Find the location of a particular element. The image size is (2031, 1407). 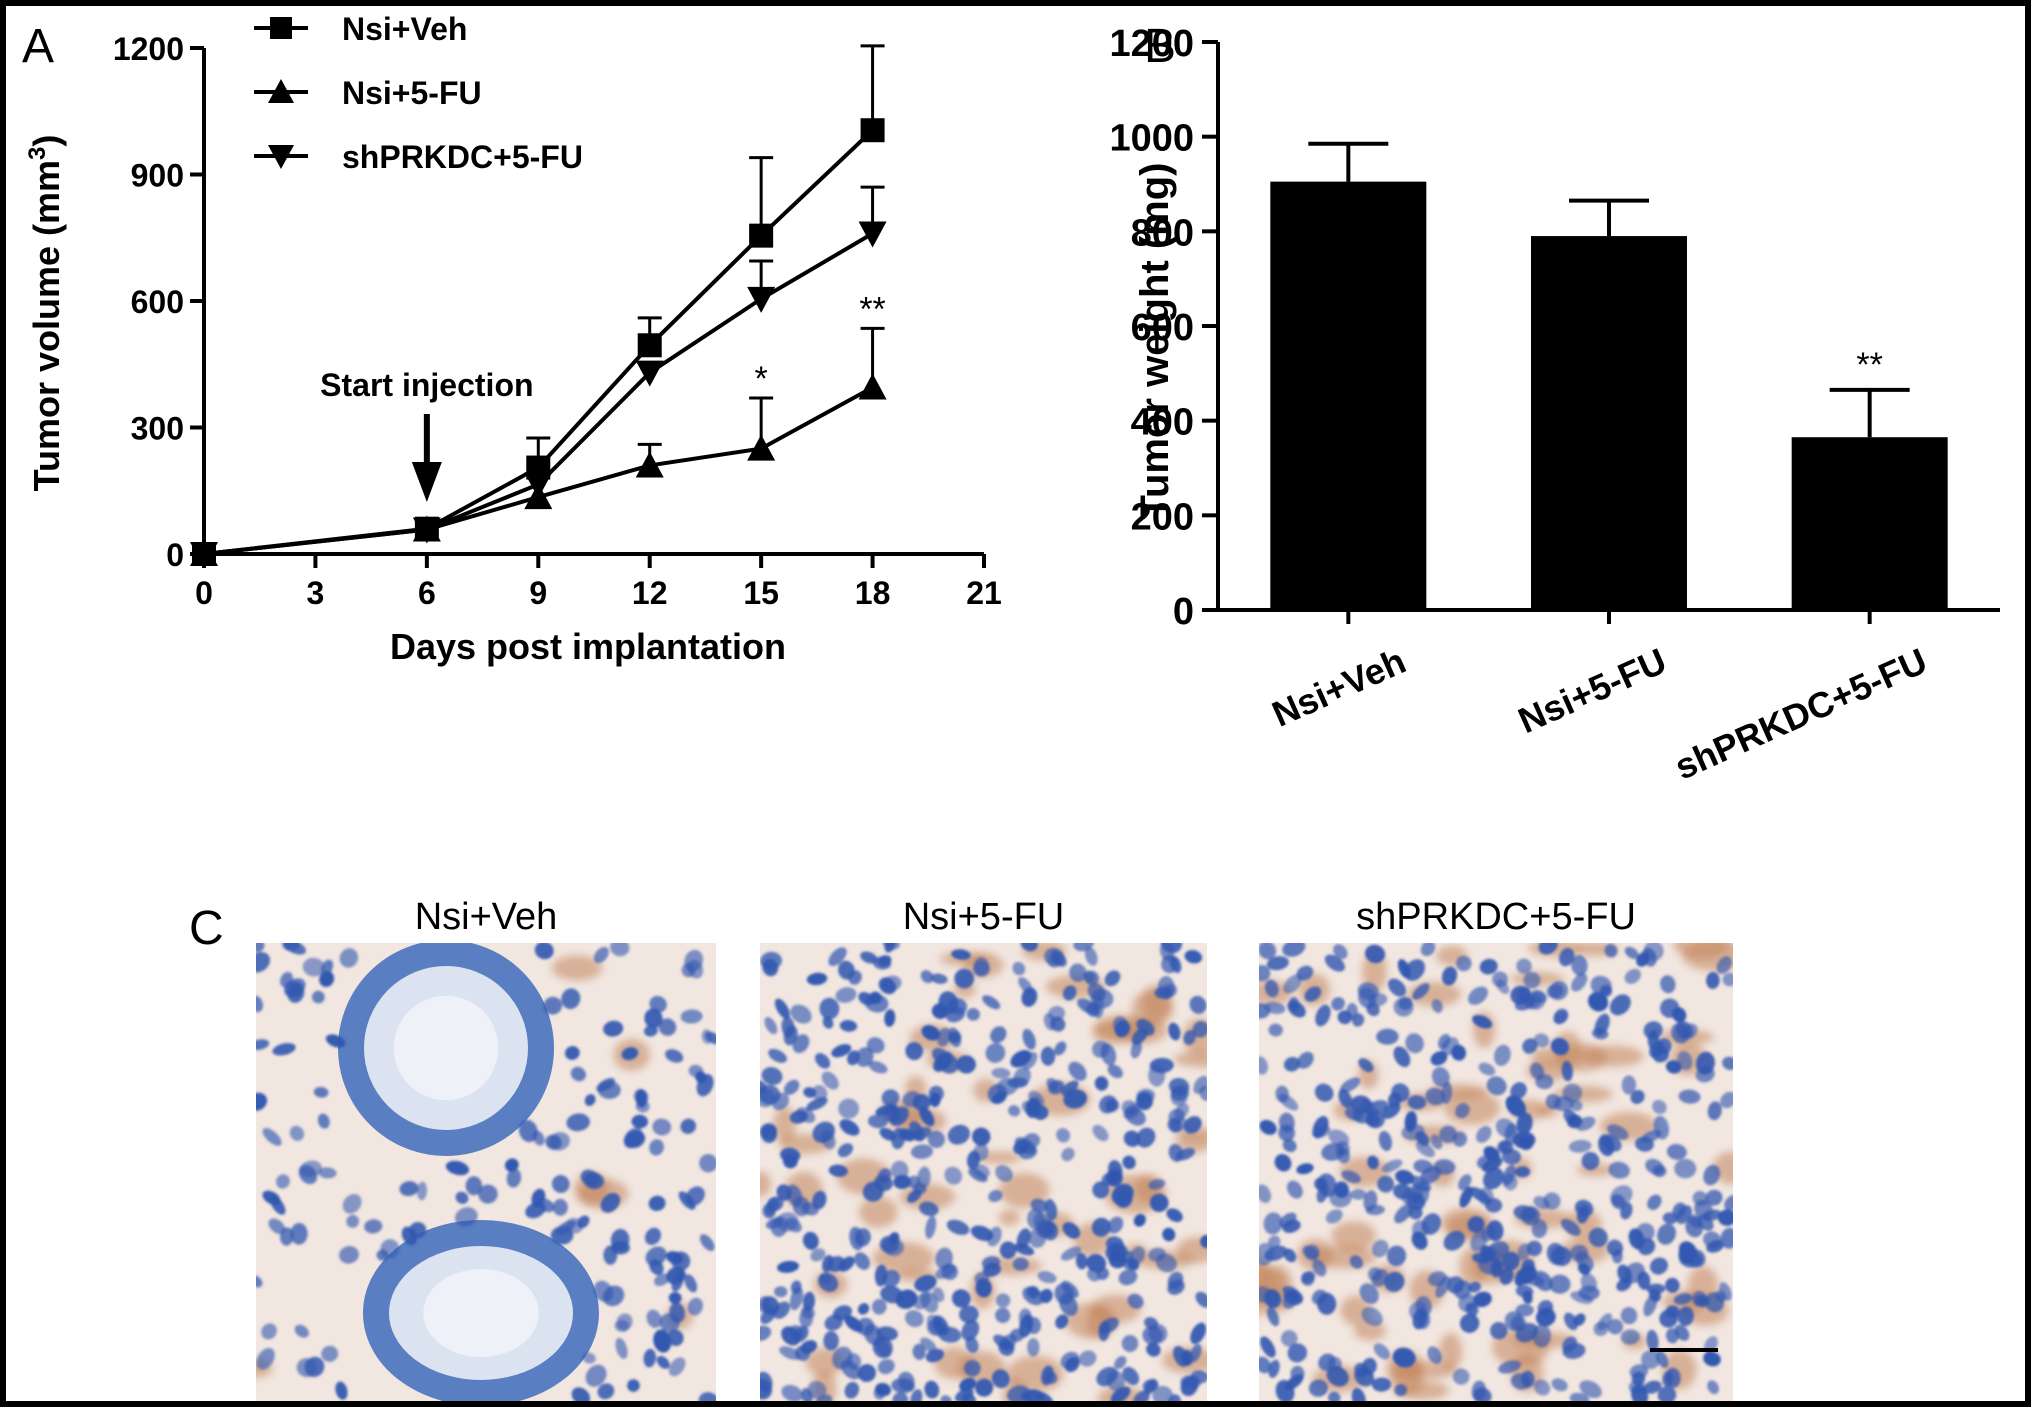

micrograph-3: shPRKDC+5-FU is located at coordinates (1496, 1148).